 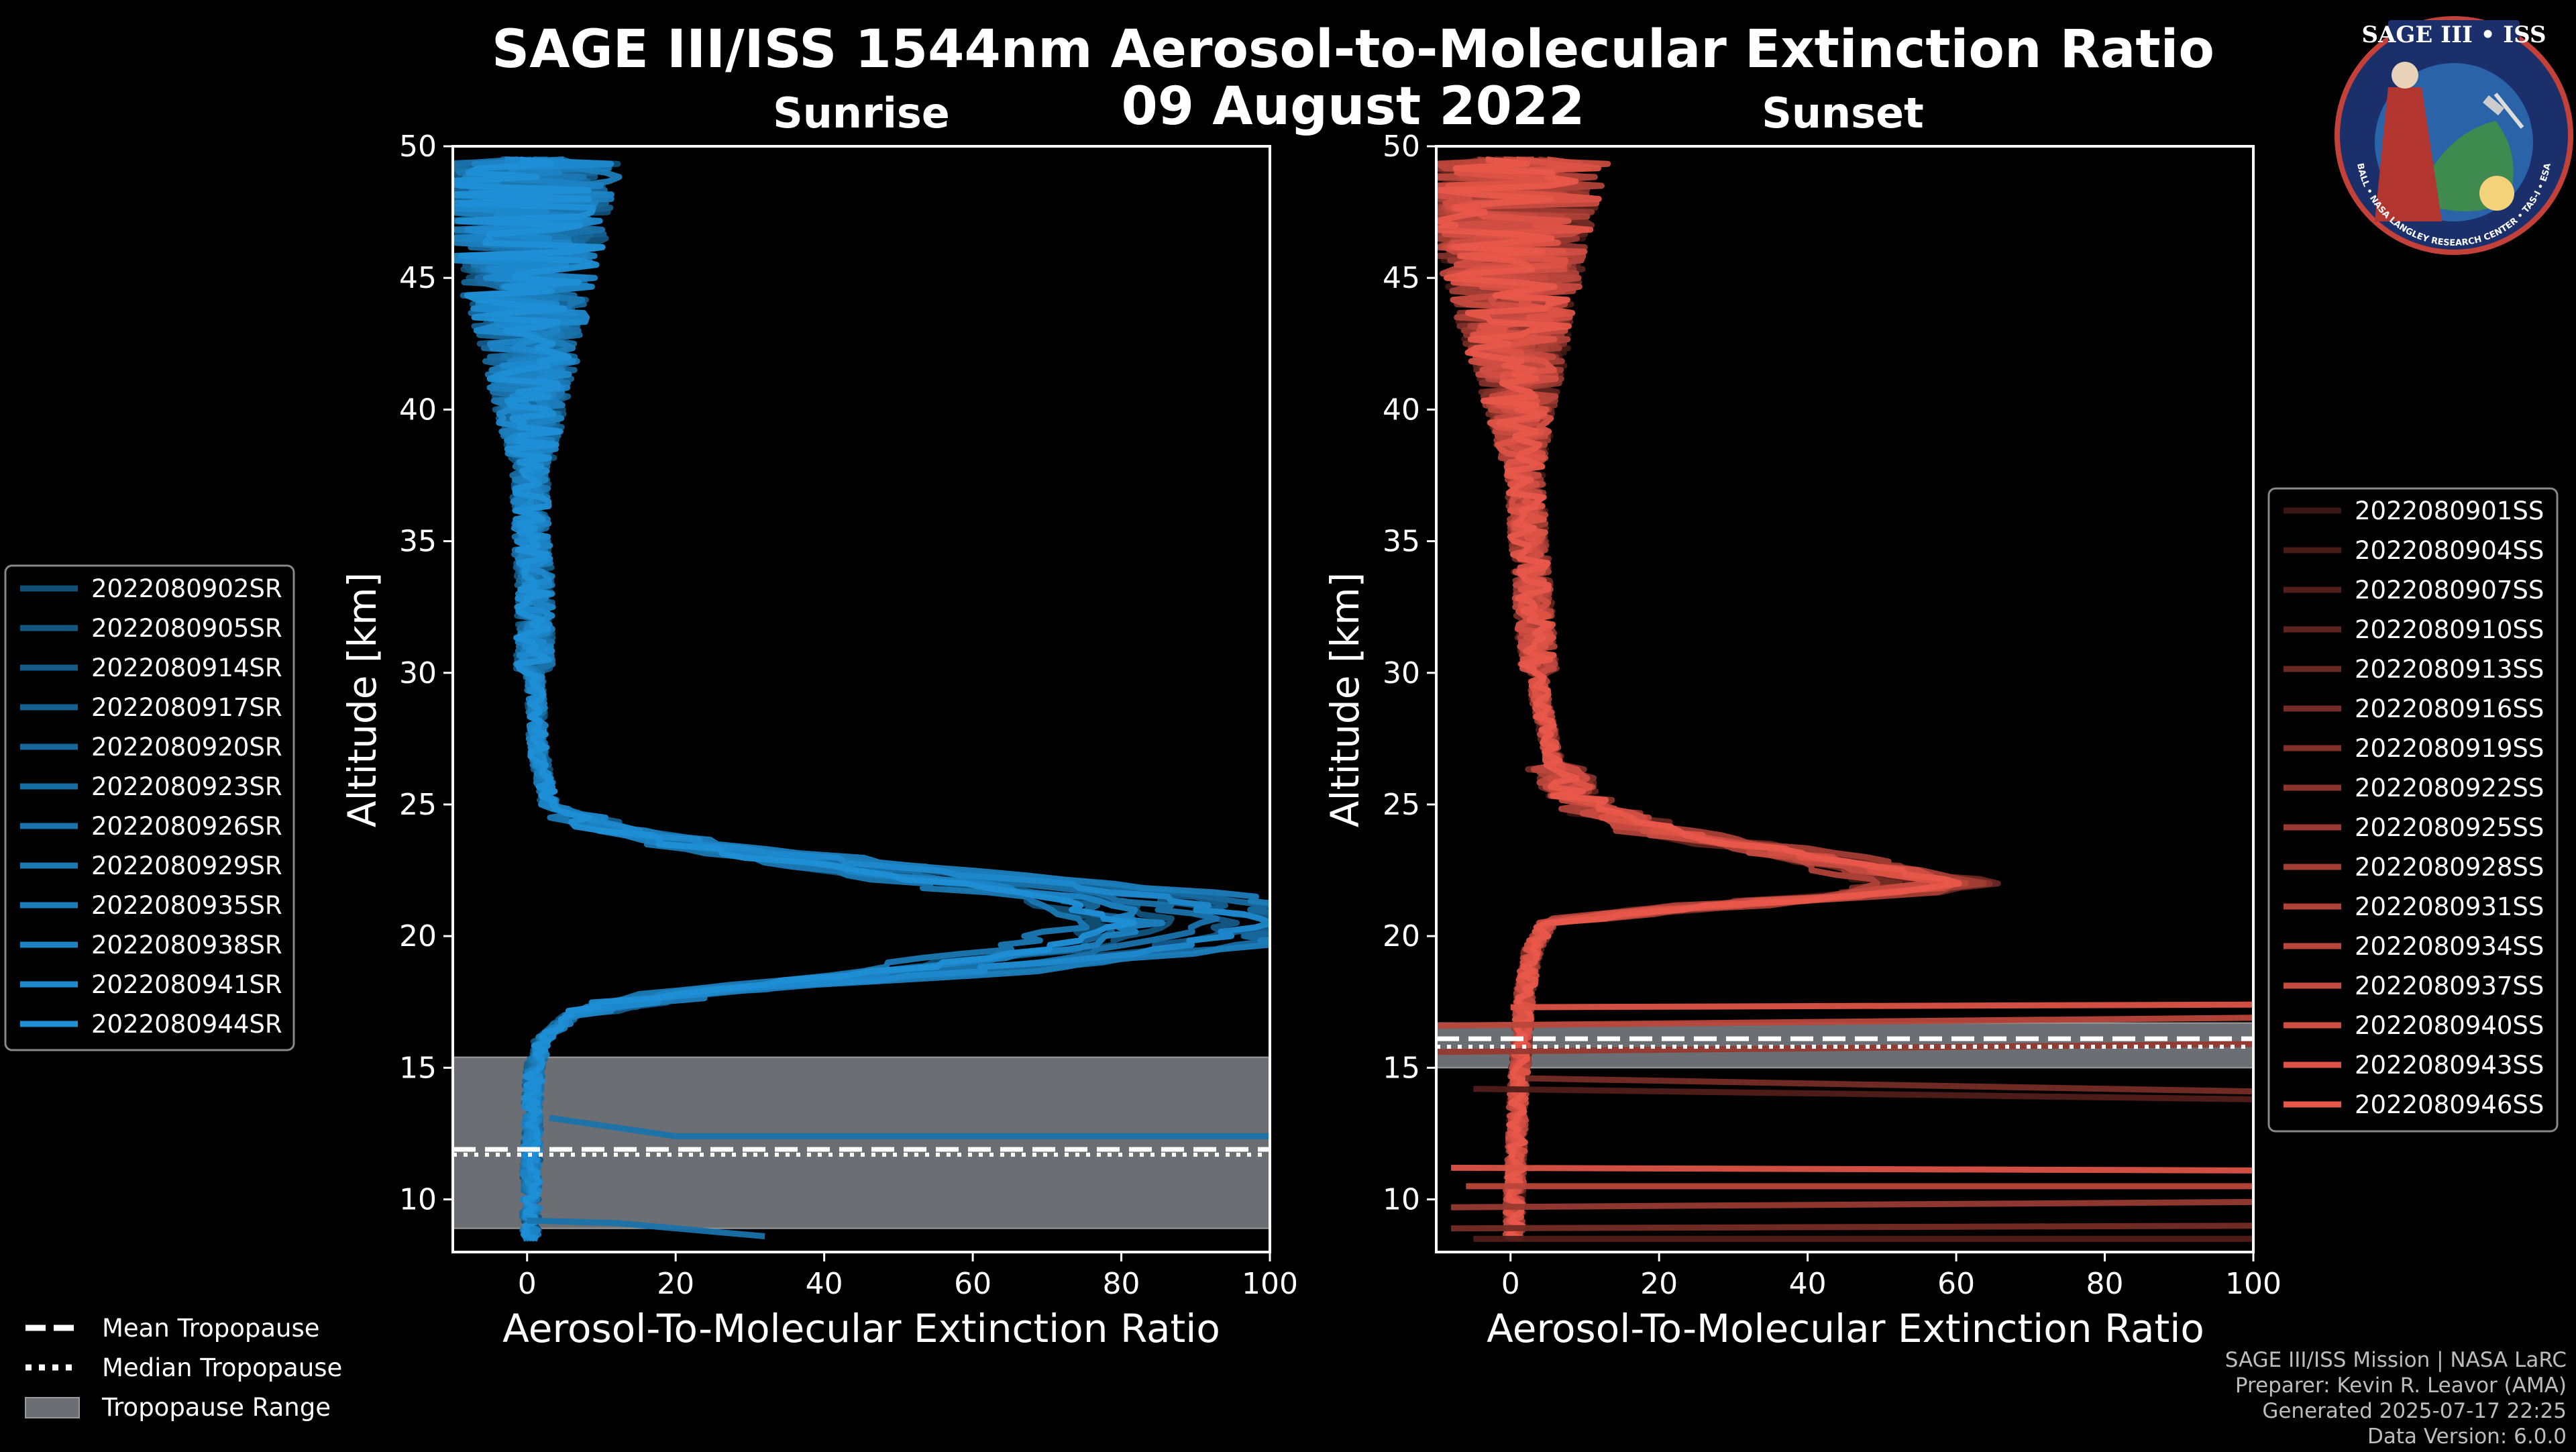 I want to click on sunrise-y-tick-label: 35, so click(x=418, y=542).